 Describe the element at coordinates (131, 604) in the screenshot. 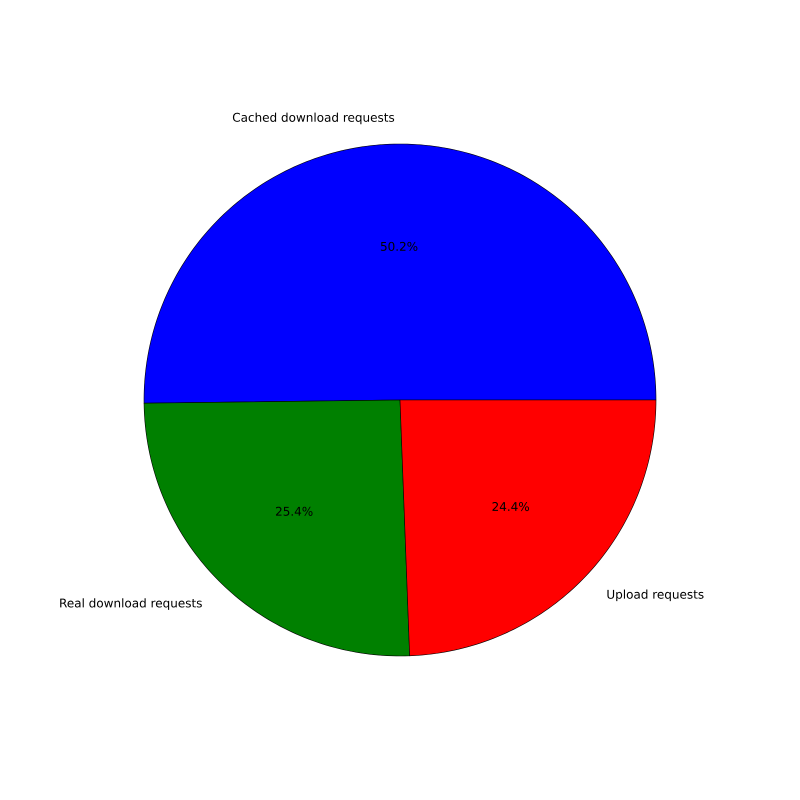

I see `slice-label: Real download requests` at that location.